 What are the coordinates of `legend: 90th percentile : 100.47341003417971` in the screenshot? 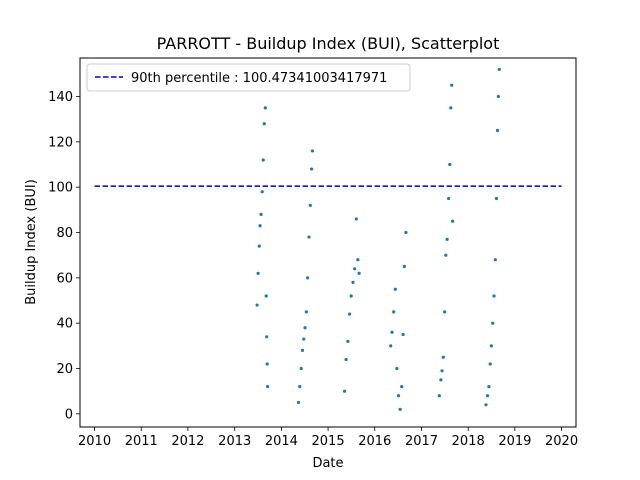 It's located at (248, 77).